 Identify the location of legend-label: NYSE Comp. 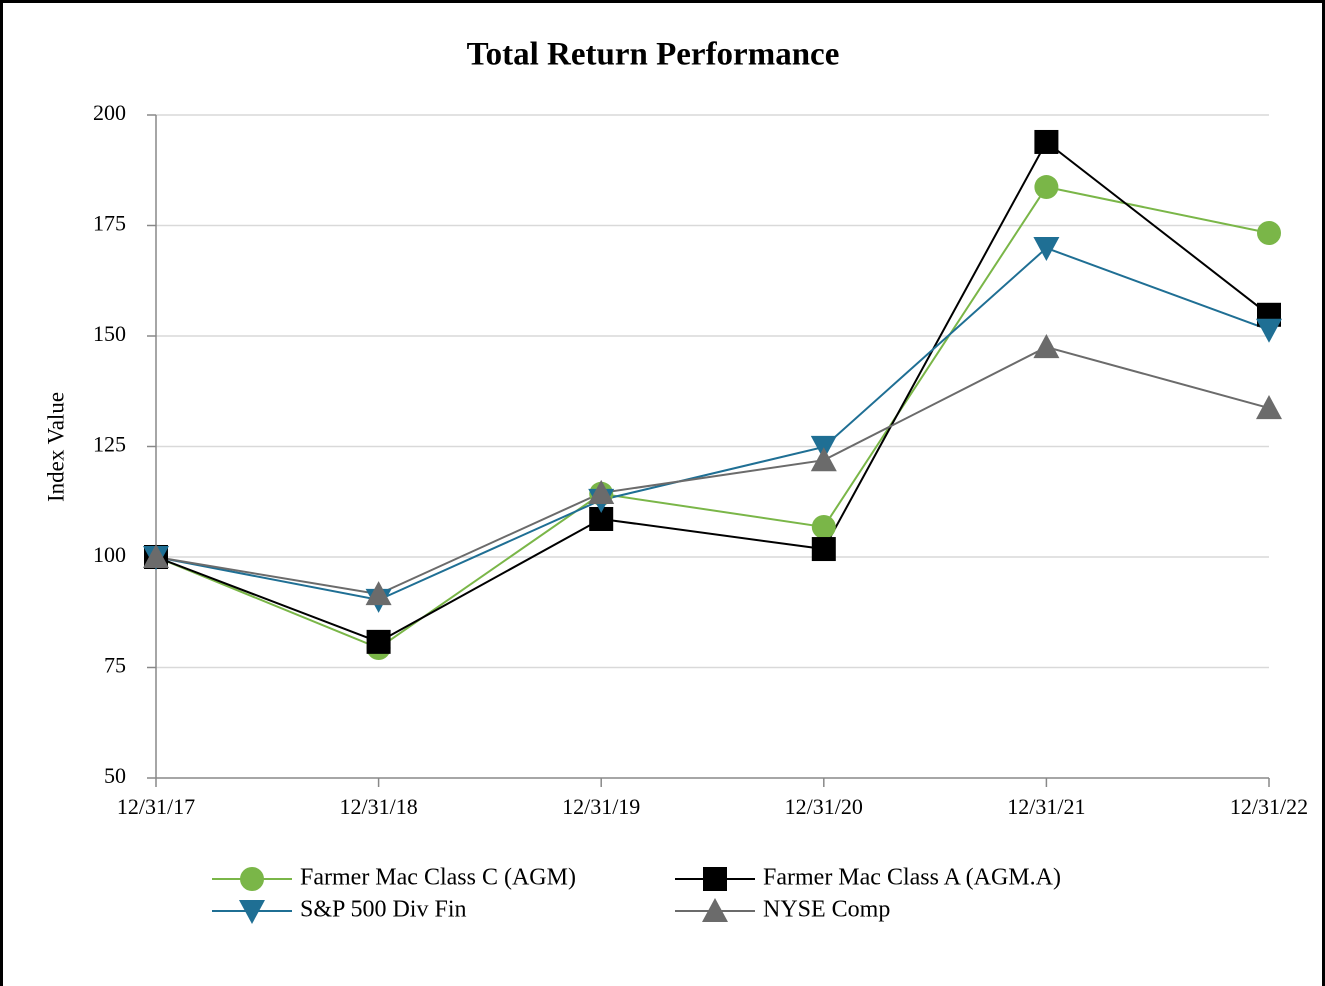
(826, 910).